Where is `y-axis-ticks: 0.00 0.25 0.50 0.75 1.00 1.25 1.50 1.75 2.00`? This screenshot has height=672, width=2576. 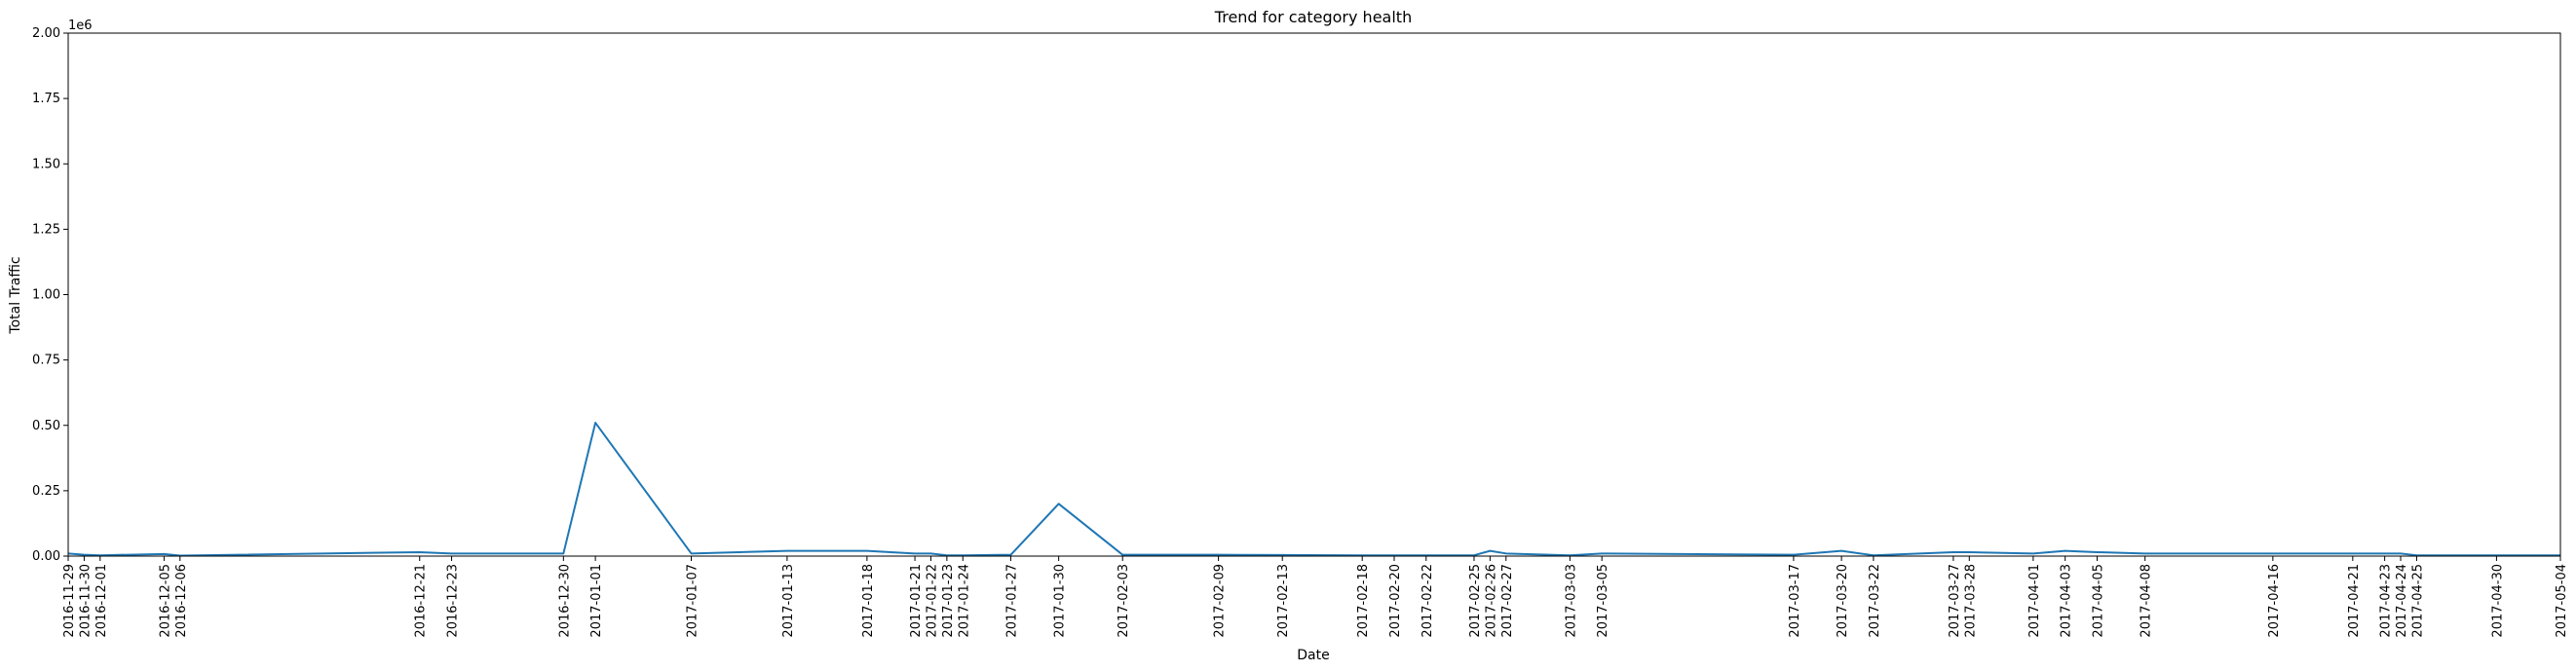
y-axis-ticks: 0.00 0.25 0.50 0.75 1.00 1.25 1.50 1.75 2.00 is located at coordinates (50, 295).